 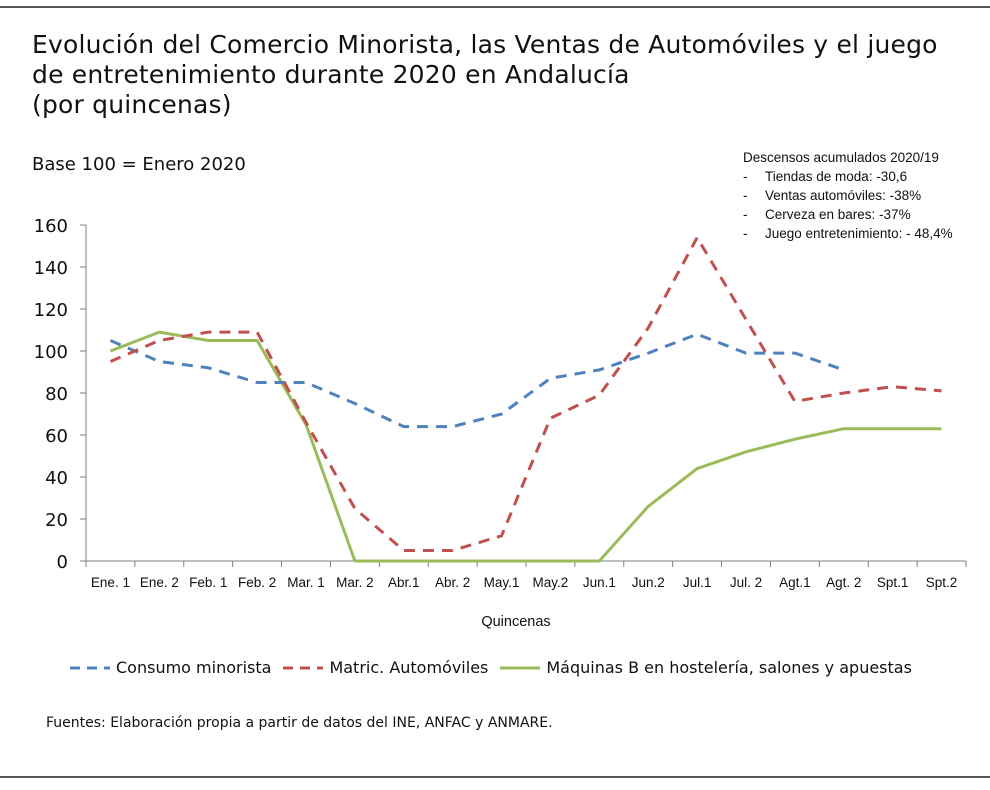 What do you see at coordinates (697, 582) in the screenshot?
I see `x-tick-label: Jul.1` at bounding box center [697, 582].